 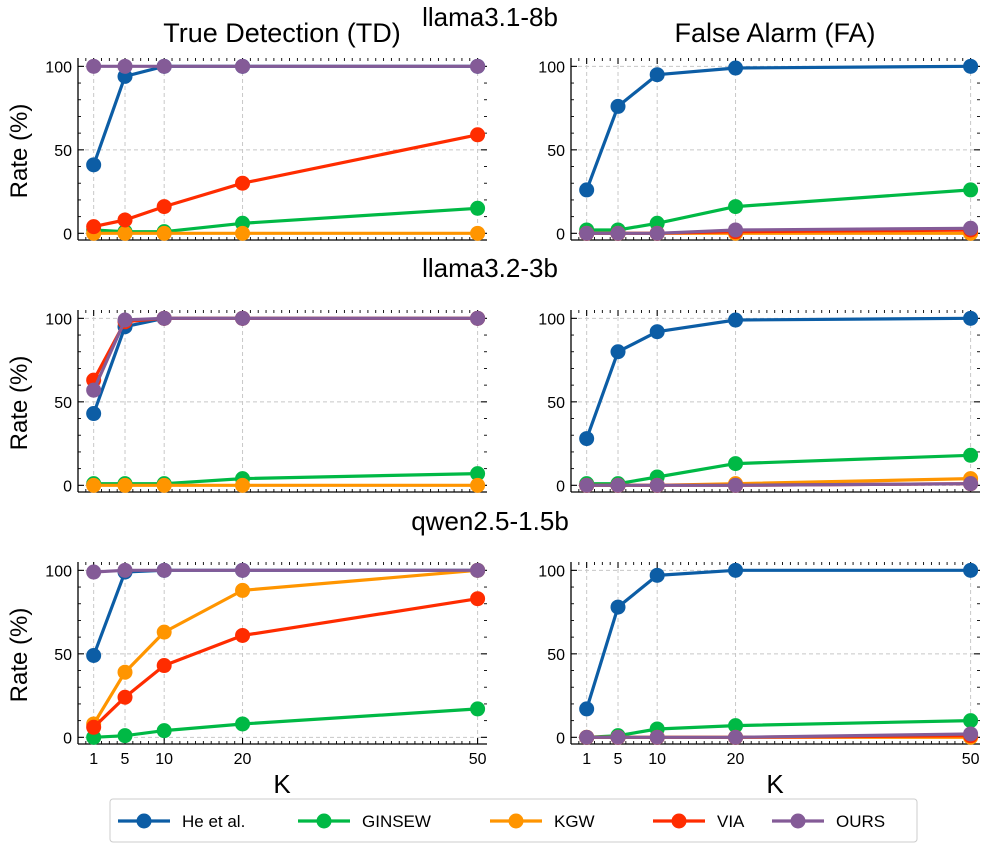 I want to click on data-point-ginsew-k5, so click(x=125, y=736).